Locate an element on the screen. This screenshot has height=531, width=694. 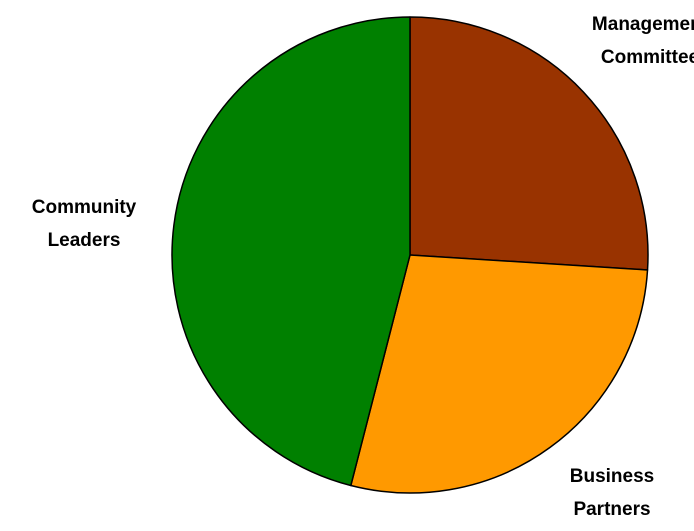
slice-label-business-partners: Business Partners is located at coordinates (612, 493).